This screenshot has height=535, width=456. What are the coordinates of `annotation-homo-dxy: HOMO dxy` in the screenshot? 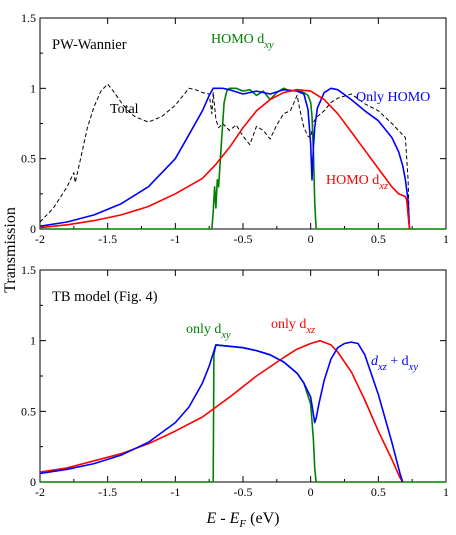 It's located at (242, 41).